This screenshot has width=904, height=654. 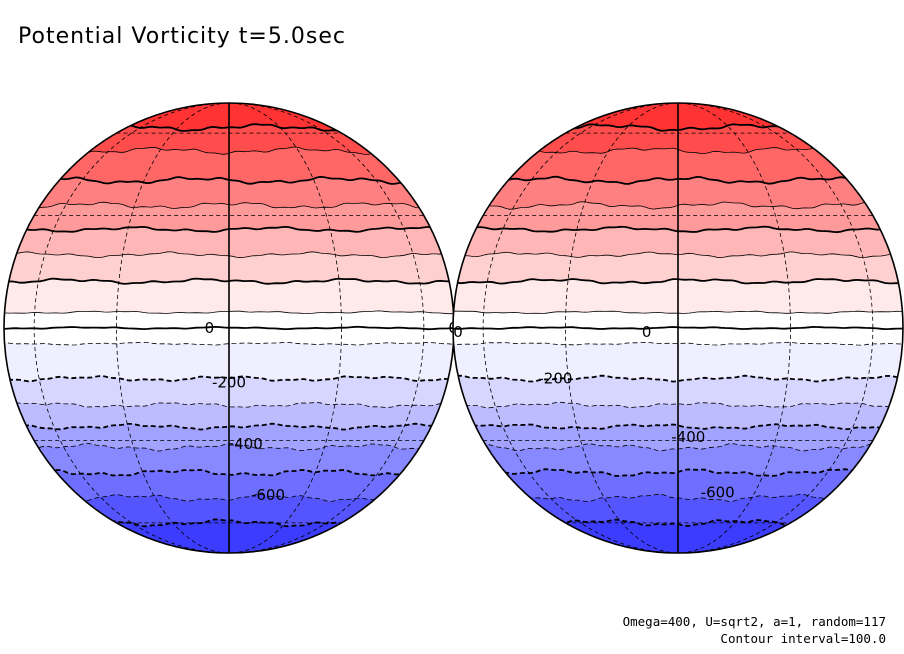 What do you see at coordinates (678, 117) in the screenshot?
I see `pv-band-positive` at bounding box center [678, 117].